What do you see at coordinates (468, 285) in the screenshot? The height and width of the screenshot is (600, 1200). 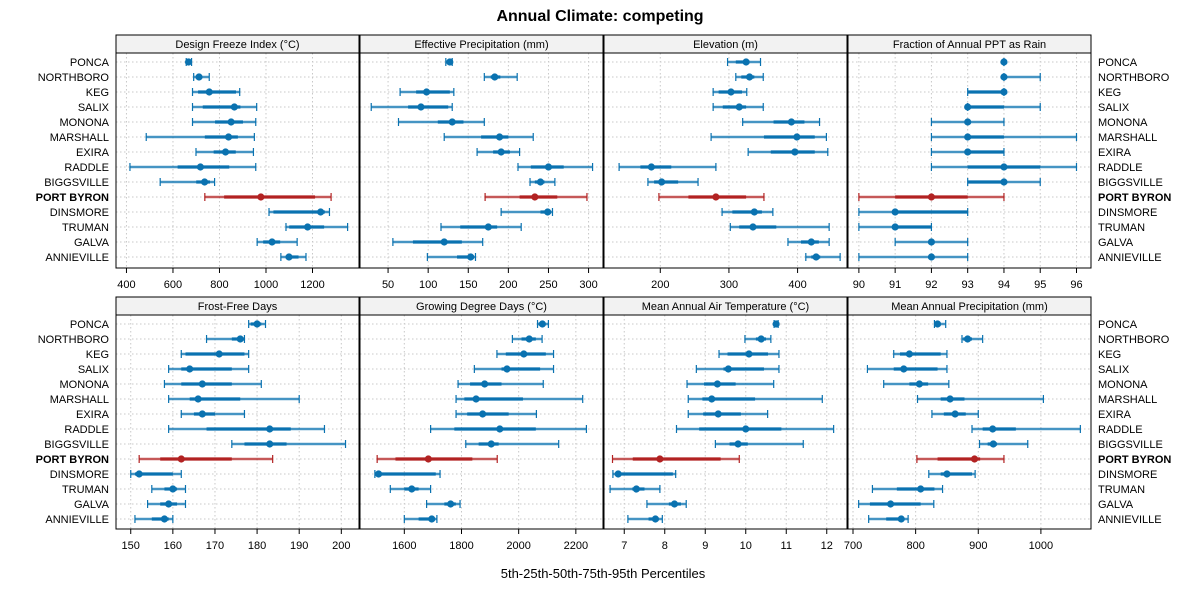 I see `x-tick-label: 150` at bounding box center [468, 285].